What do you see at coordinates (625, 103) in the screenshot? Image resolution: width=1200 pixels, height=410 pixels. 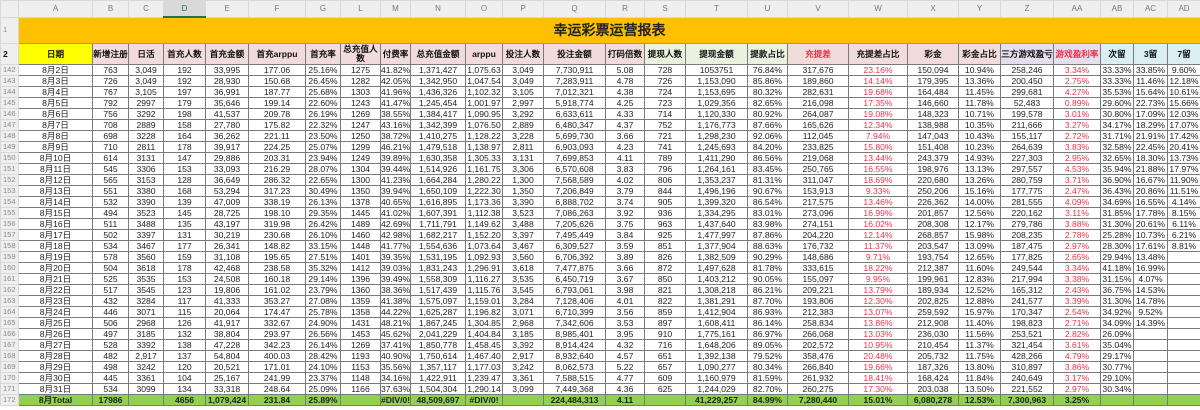 I see `data-cell: 4.25` at bounding box center [625, 103].